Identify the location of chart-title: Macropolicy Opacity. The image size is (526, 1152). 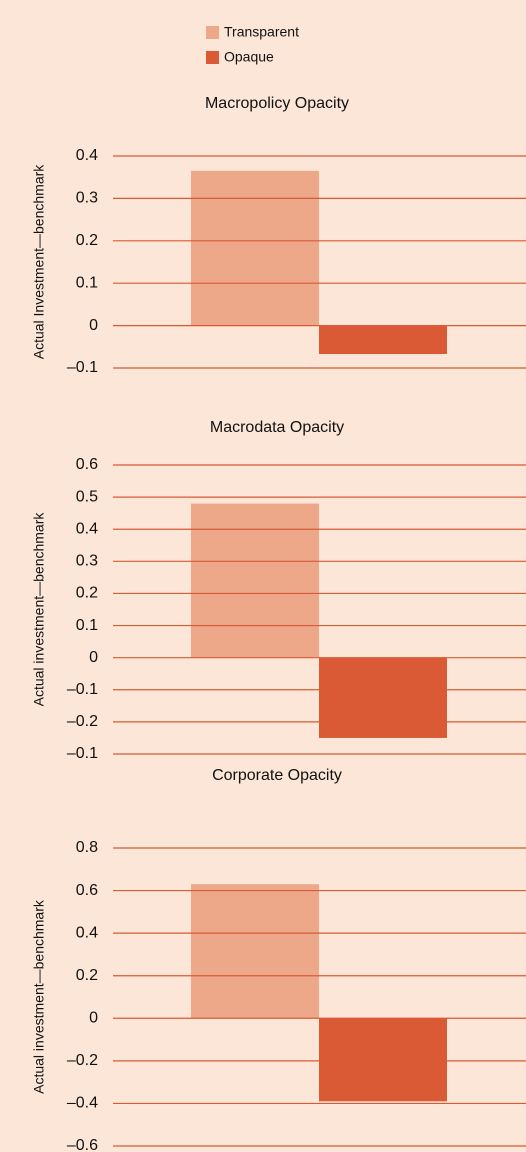
(277, 103).